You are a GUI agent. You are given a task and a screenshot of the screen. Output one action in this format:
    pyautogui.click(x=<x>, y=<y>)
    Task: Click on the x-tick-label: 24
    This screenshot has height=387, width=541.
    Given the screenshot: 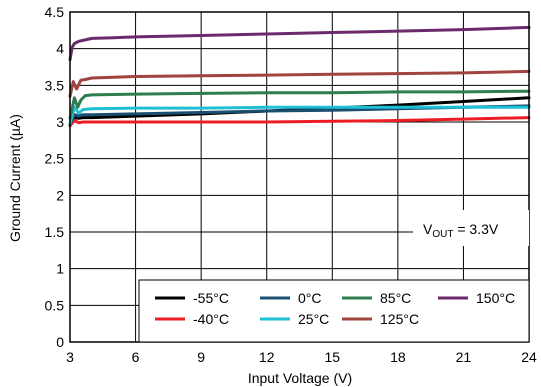 What is the action you would take?
    pyautogui.click(x=529, y=357)
    